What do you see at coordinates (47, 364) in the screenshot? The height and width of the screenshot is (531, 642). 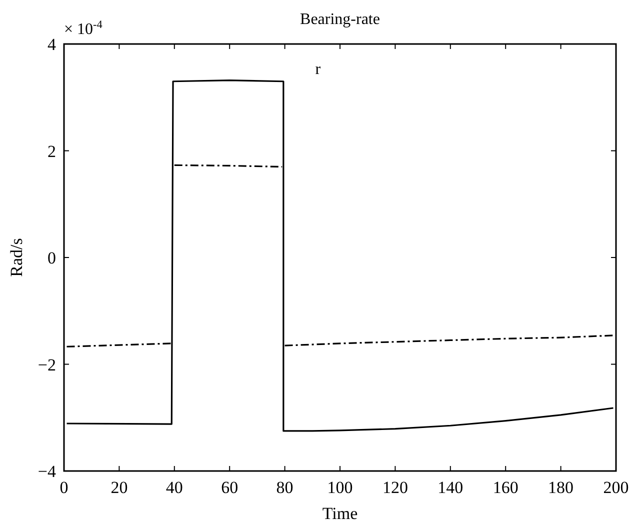 I see `y-tick-label: −2` at bounding box center [47, 364].